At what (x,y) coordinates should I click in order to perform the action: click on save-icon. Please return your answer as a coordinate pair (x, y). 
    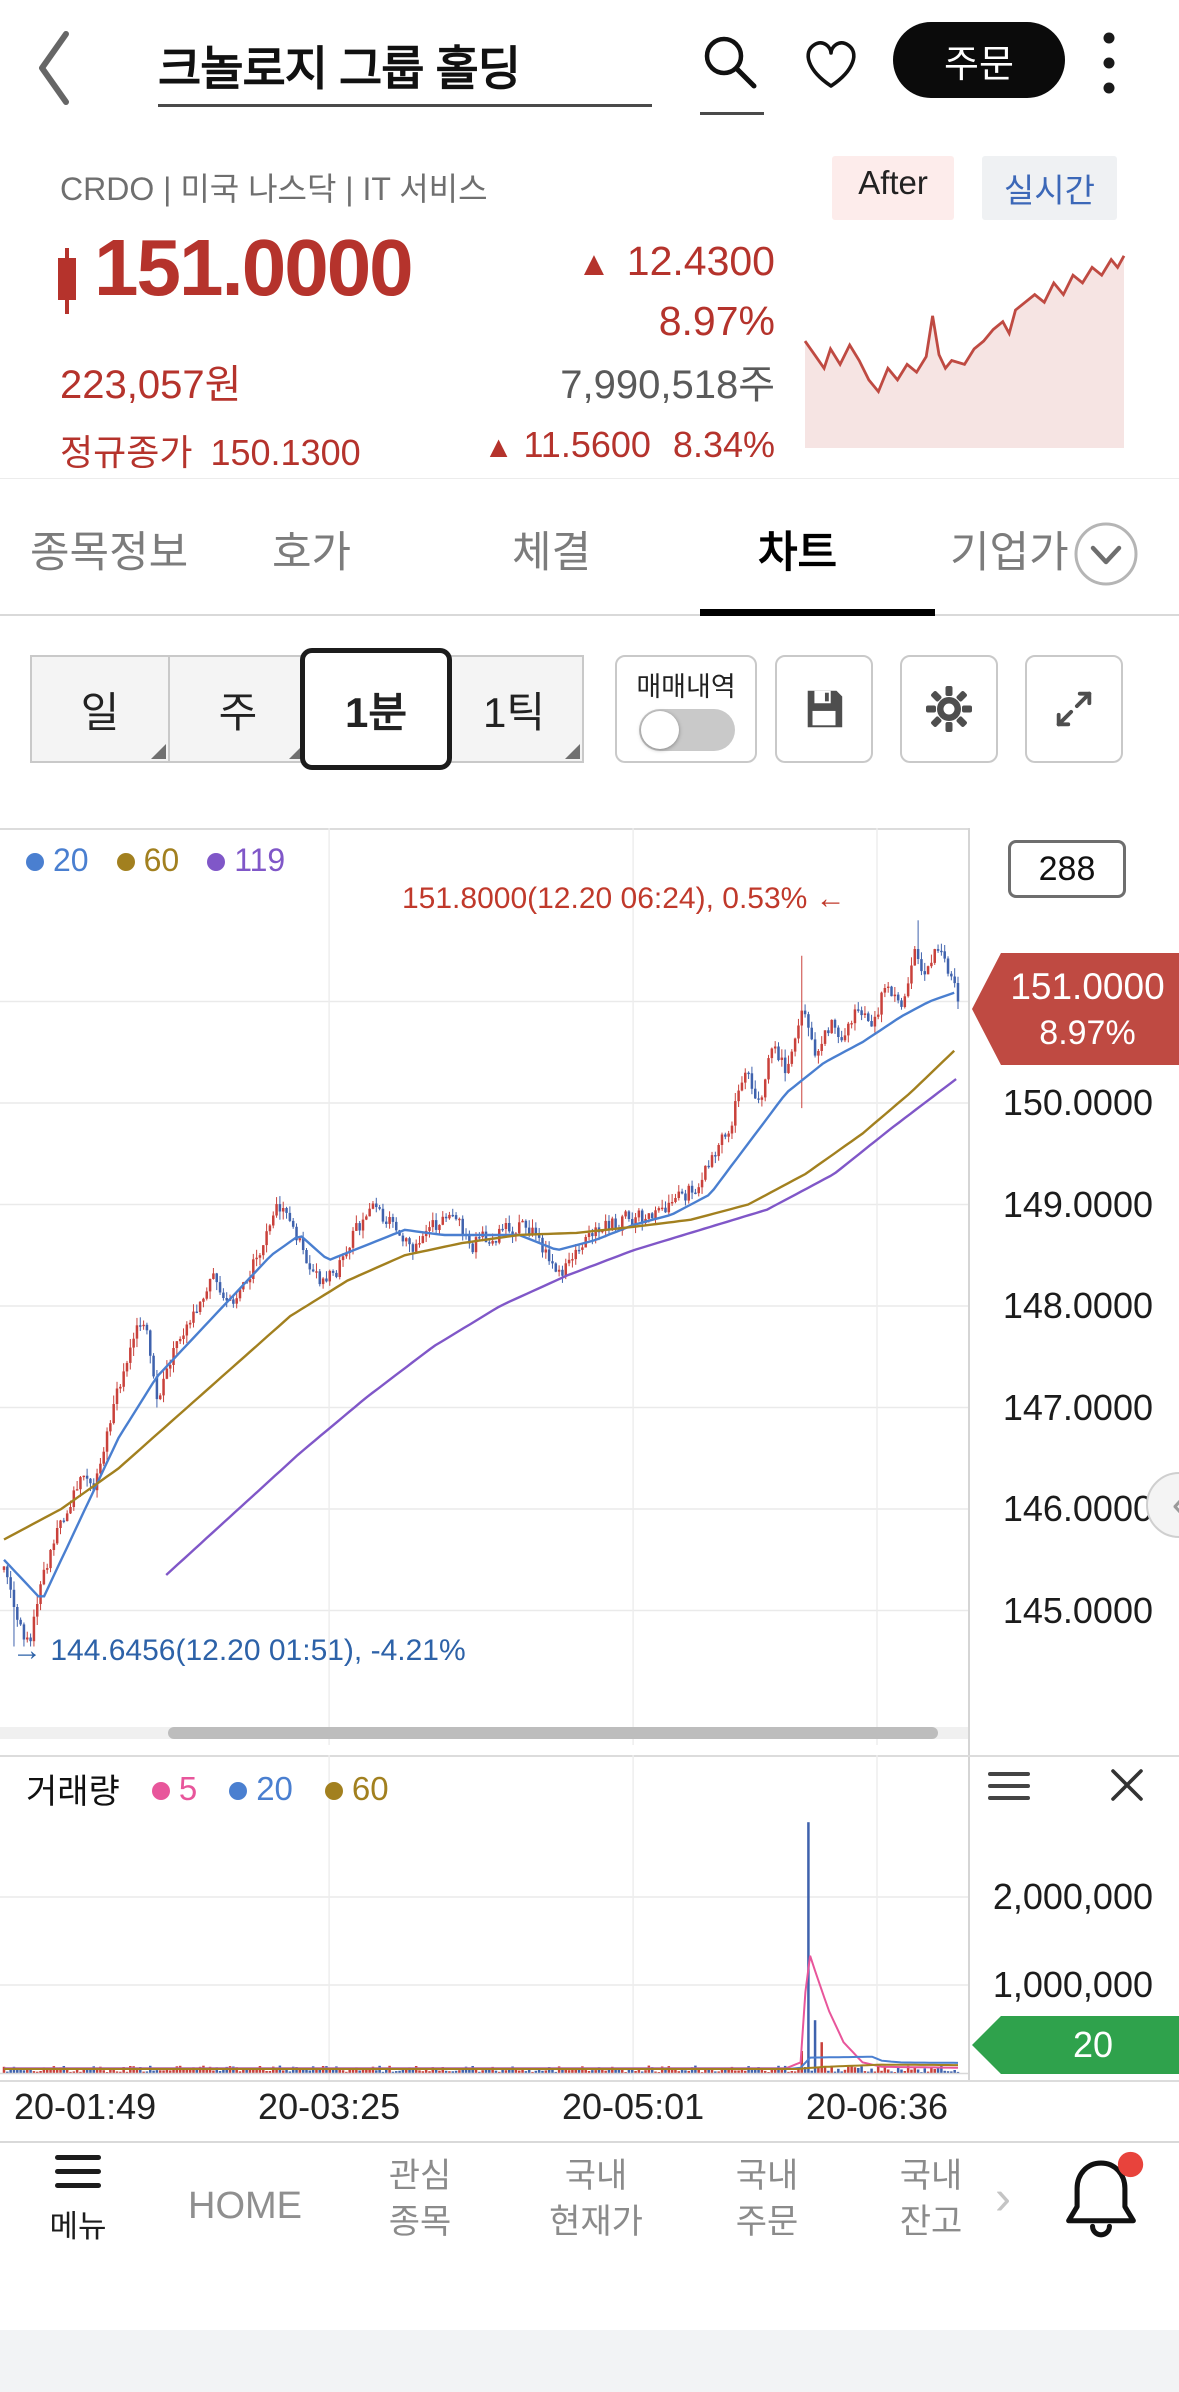
    Looking at the image, I should click on (825, 709).